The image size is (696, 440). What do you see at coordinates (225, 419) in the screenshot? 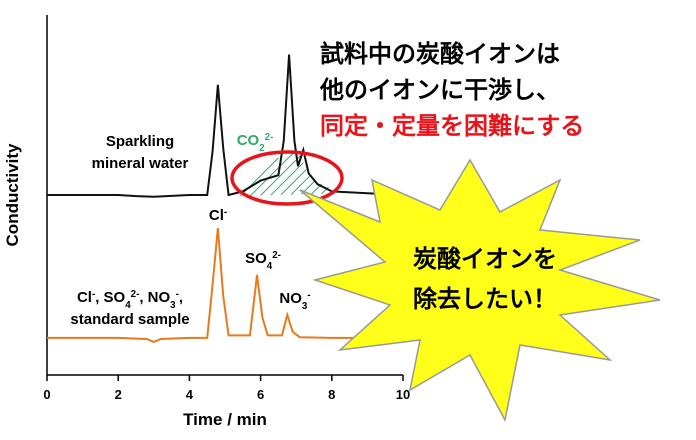
I see `x-axis-label: Time / min` at bounding box center [225, 419].